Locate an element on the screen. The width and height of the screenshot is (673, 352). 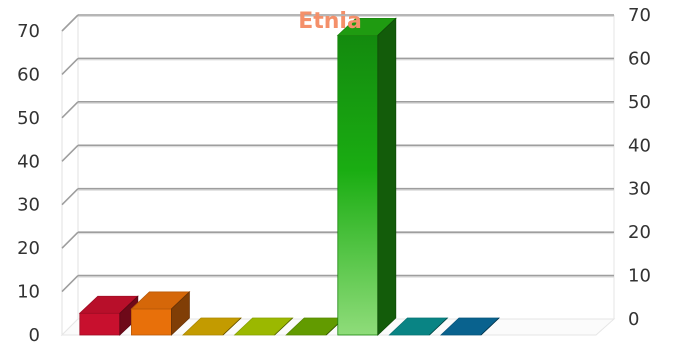
y-tick-label-right: 70 is located at coordinates (639, 15).